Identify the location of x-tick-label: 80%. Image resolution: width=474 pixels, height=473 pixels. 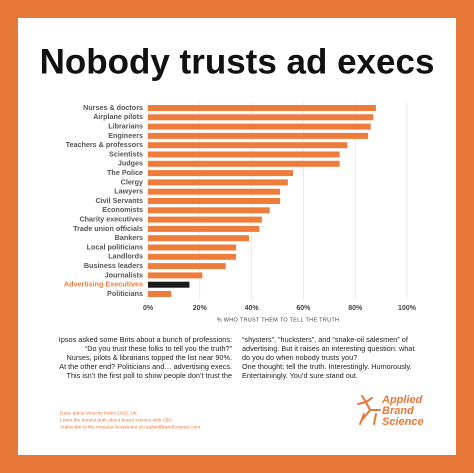
(355, 308).